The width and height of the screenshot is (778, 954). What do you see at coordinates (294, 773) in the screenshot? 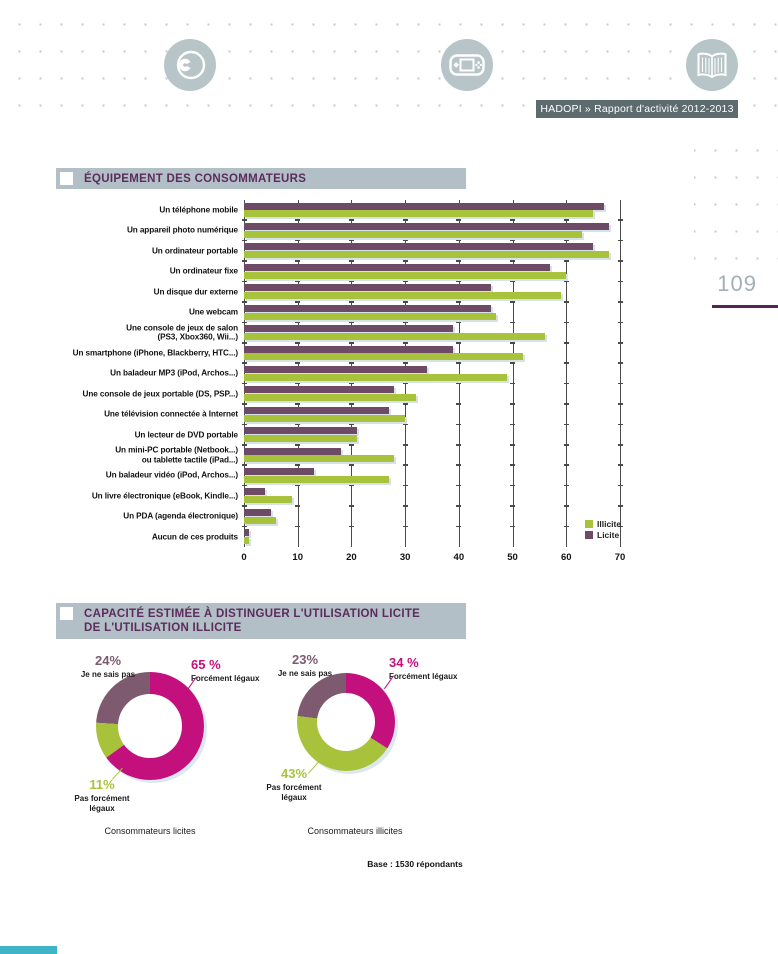
I see `donut-pct: 43%` at bounding box center [294, 773].